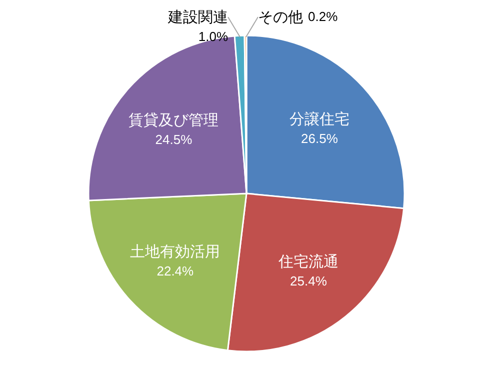  What do you see at coordinates (309, 280) in the screenshot?
I see `data-label: 25.4%` at bounding box center [309, 280].